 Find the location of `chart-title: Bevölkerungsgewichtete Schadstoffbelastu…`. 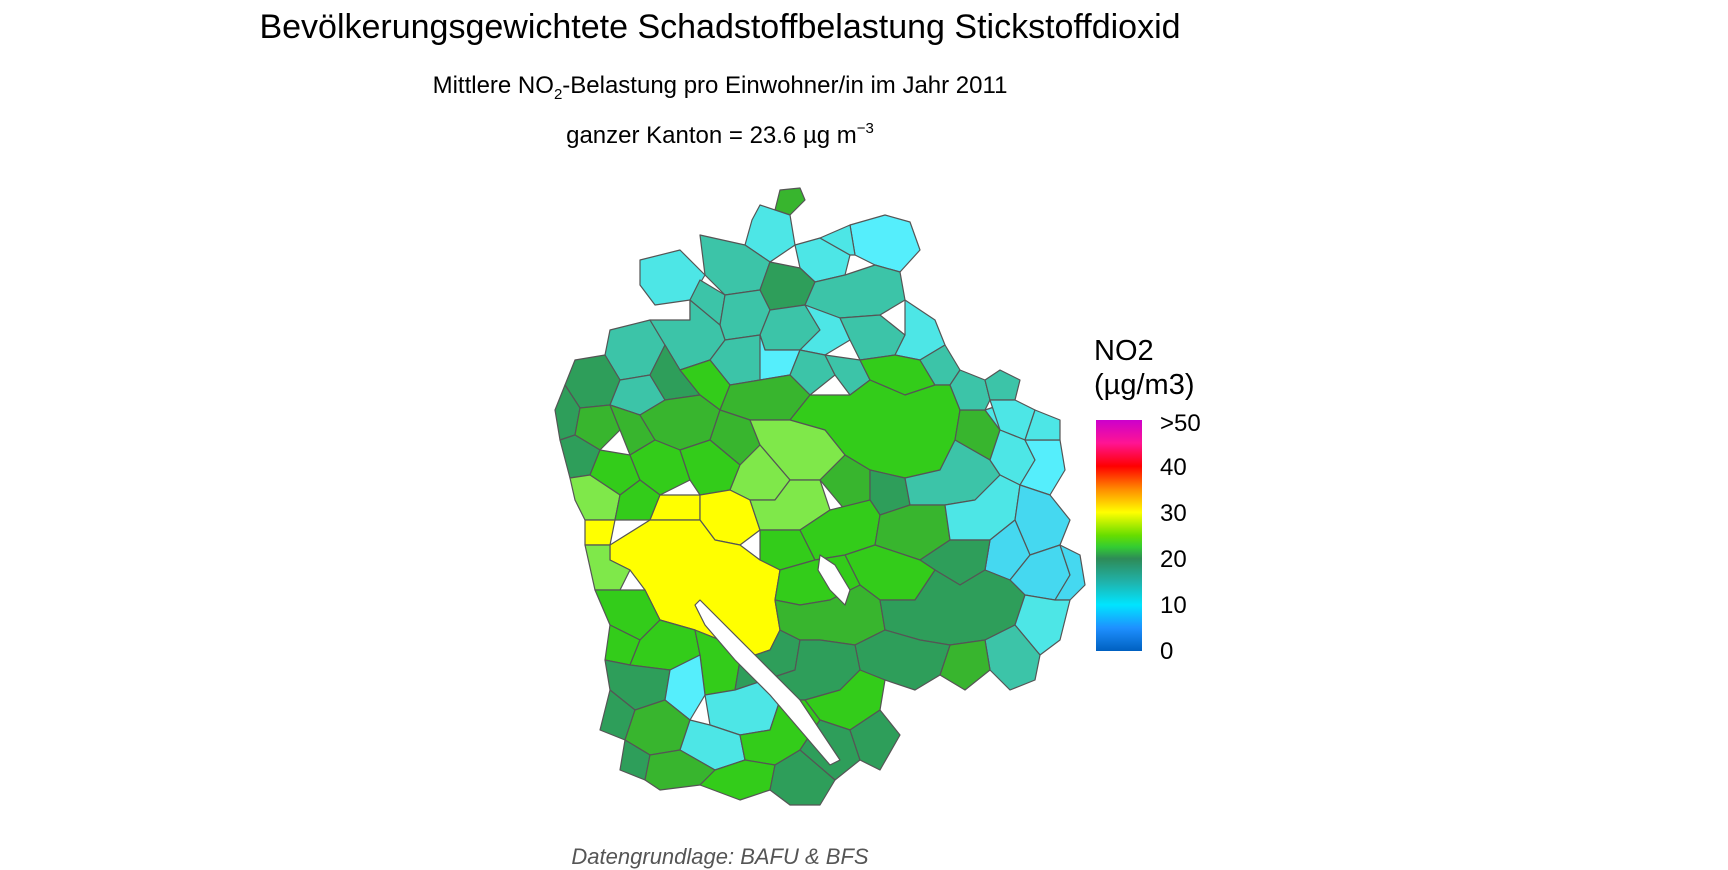

chart-title: Bevölkerungsgewichtete Schadstoffbelastu… is located at coordinates (720, 27).